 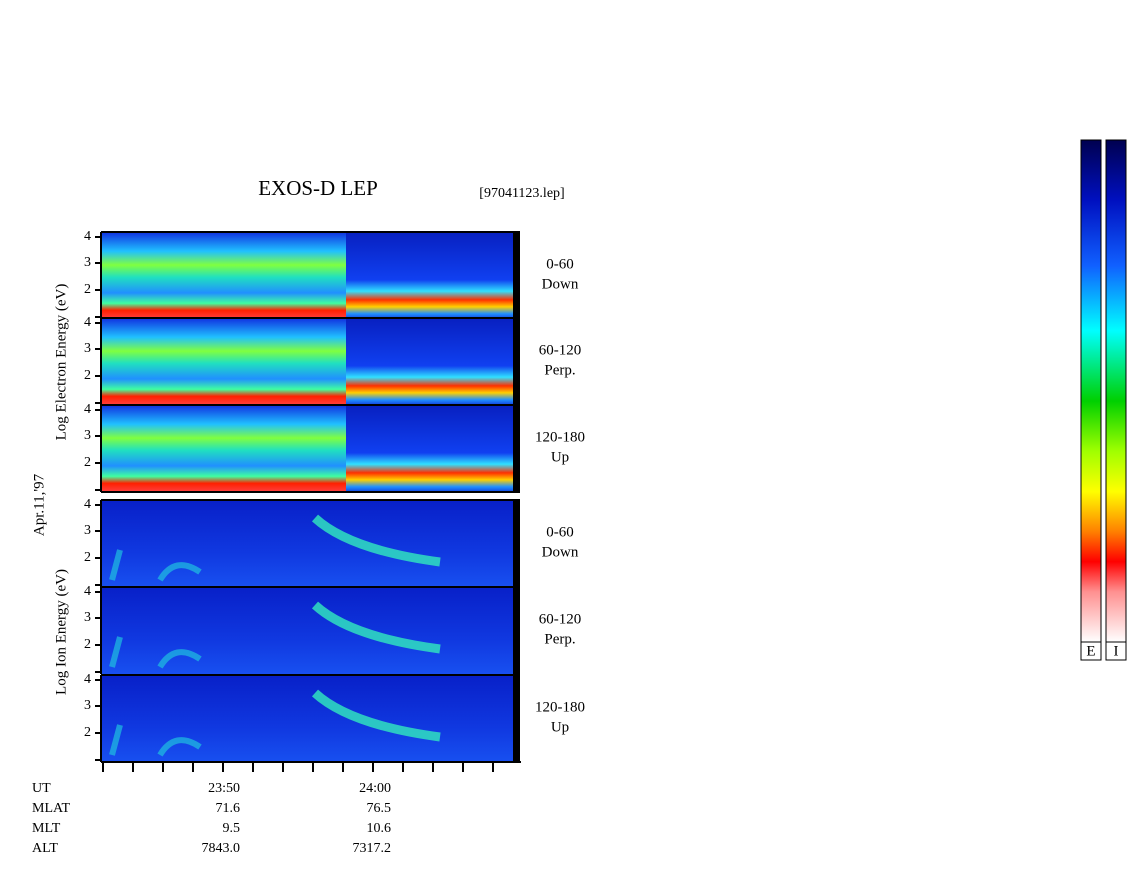 I want to click on footer-value: 76.5, so click(x=379, y=808).